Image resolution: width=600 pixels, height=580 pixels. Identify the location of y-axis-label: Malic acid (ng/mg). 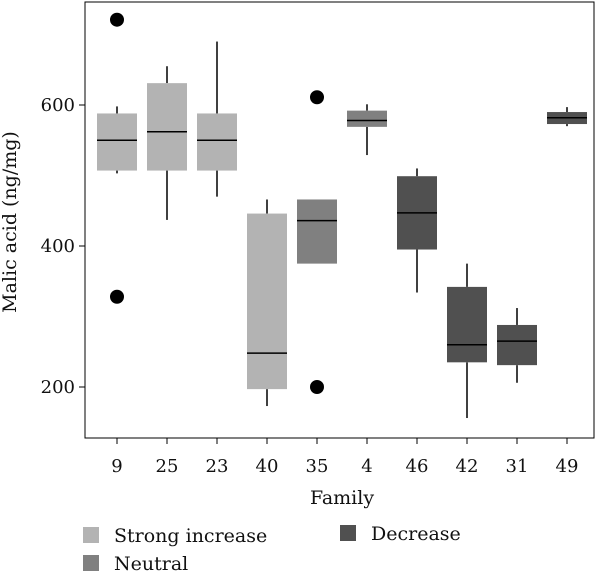
(10, 222).